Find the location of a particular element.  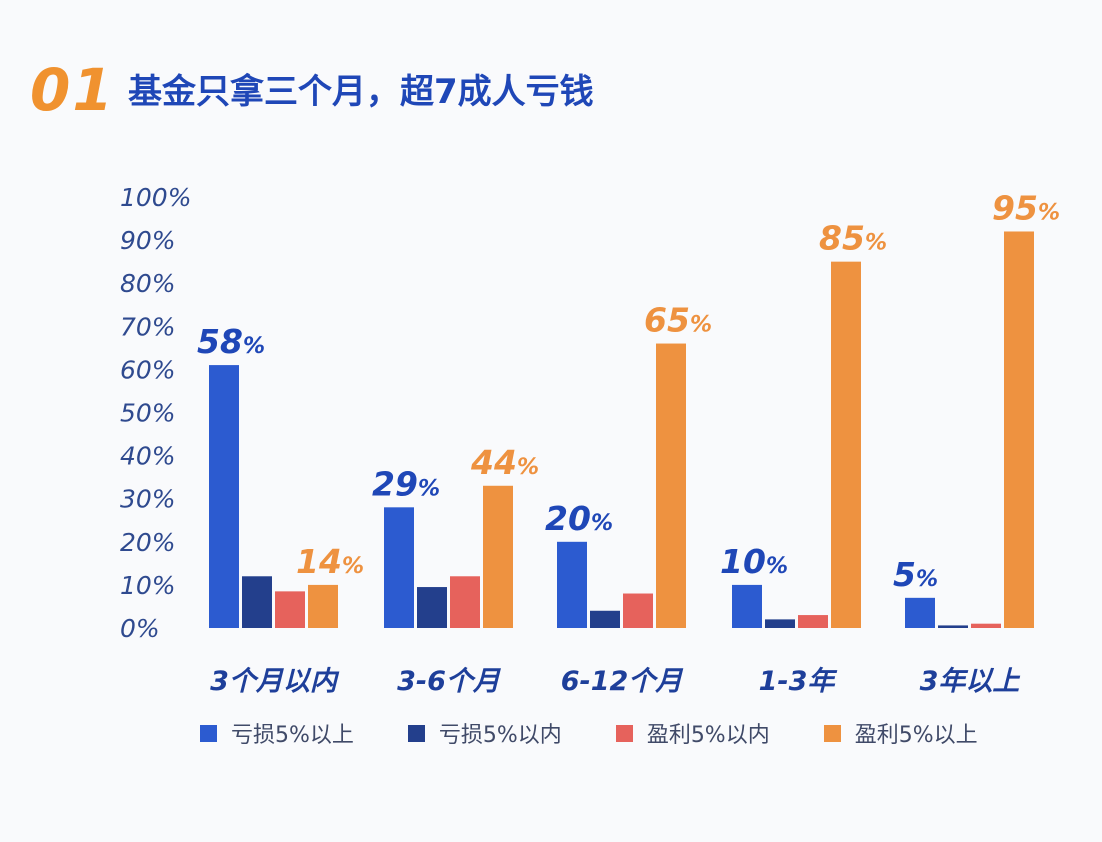

legend-item: 亏损5%以上 is located at coordinates (277, 733).